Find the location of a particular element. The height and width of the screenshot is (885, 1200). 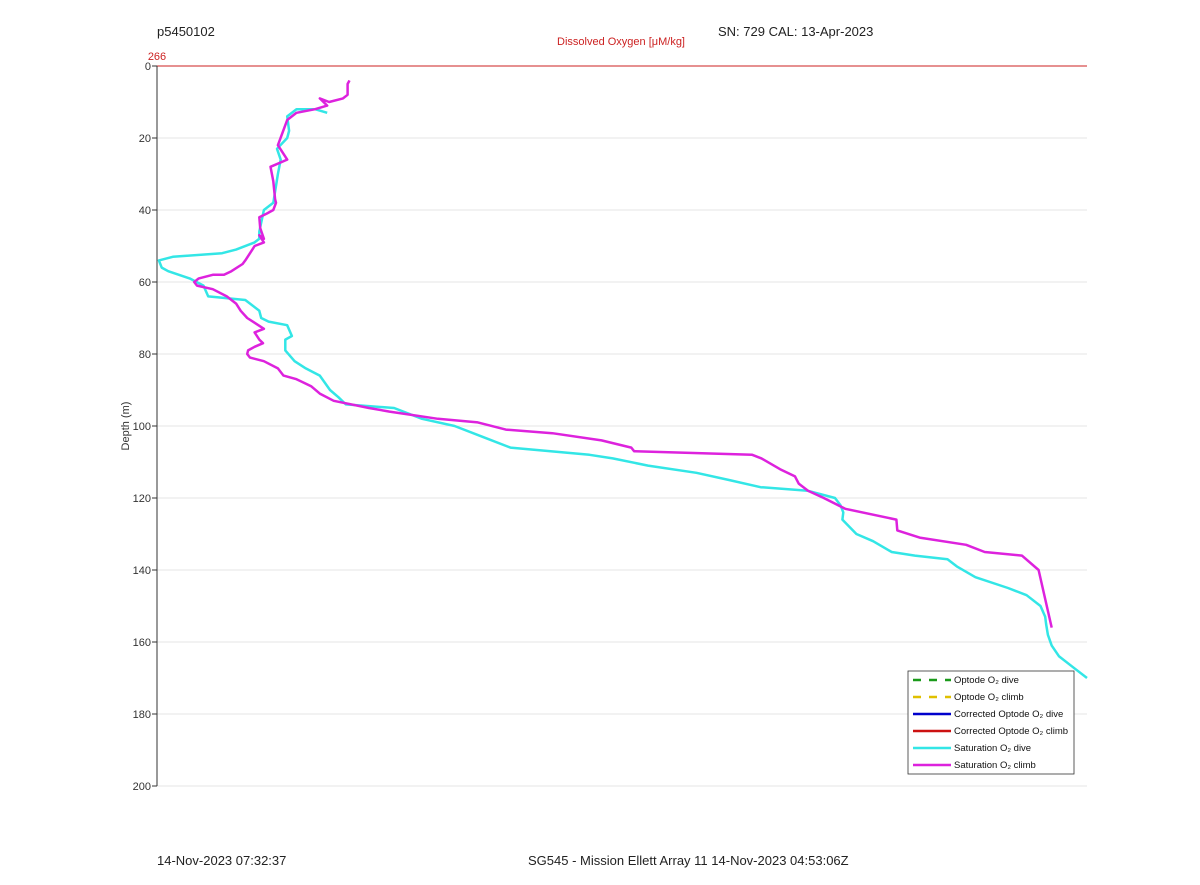

y-tick-label: 0 is located at coordinates (148, 67).